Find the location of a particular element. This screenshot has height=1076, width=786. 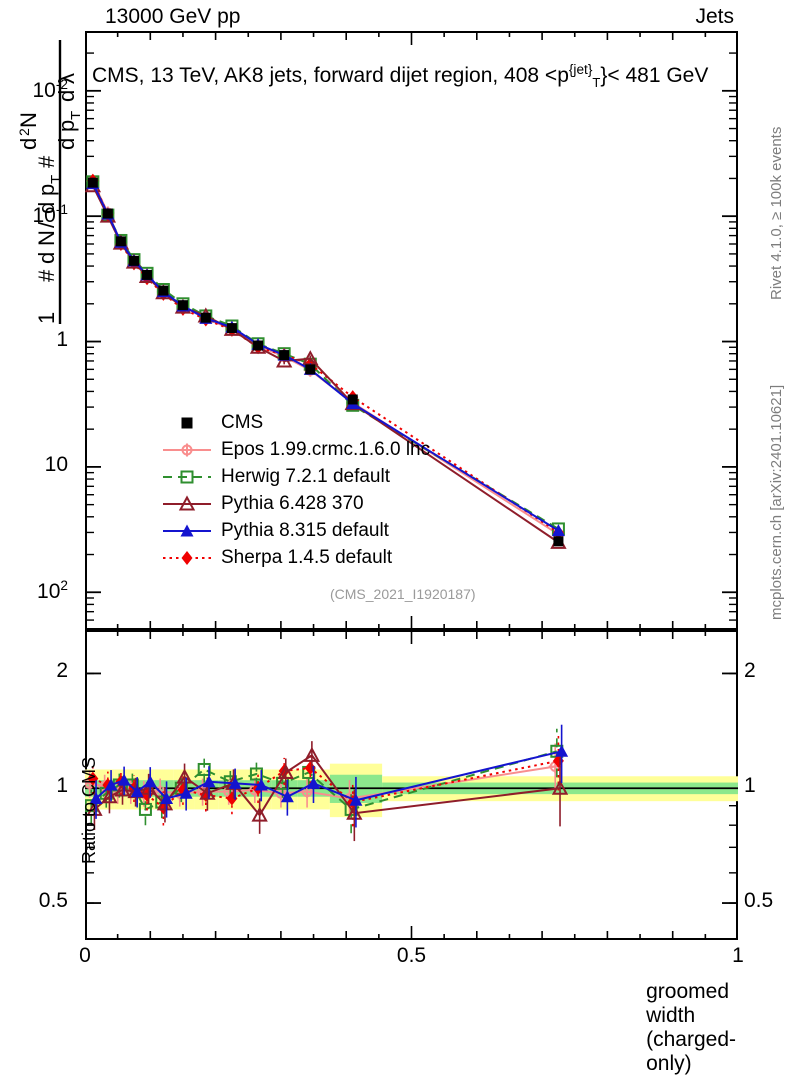

legend-key-sherpa is located at coordinates (187, 558).